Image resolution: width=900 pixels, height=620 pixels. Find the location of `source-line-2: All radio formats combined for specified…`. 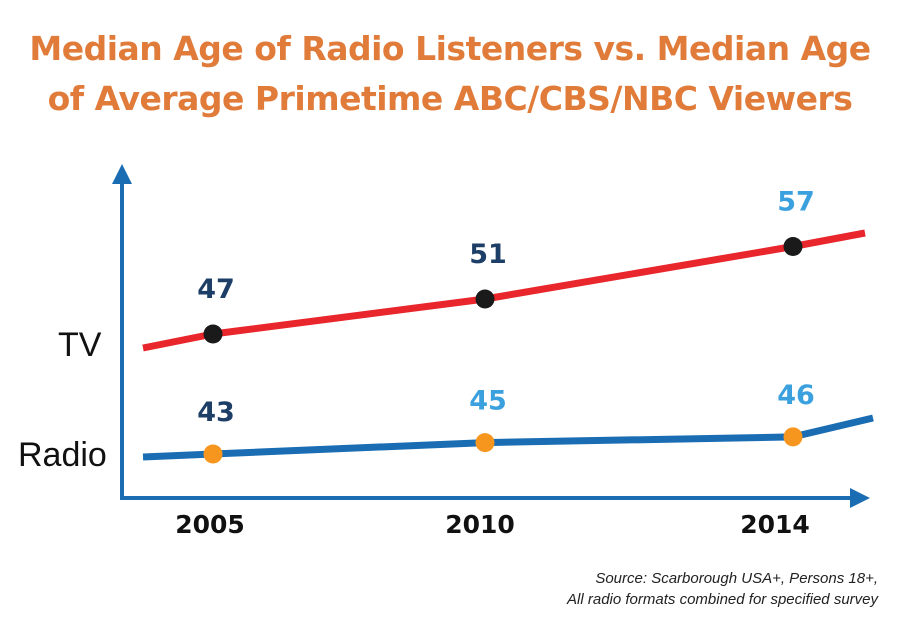

source-line-2: All radio formats combined for specified… is located at coordinates (722, 599).